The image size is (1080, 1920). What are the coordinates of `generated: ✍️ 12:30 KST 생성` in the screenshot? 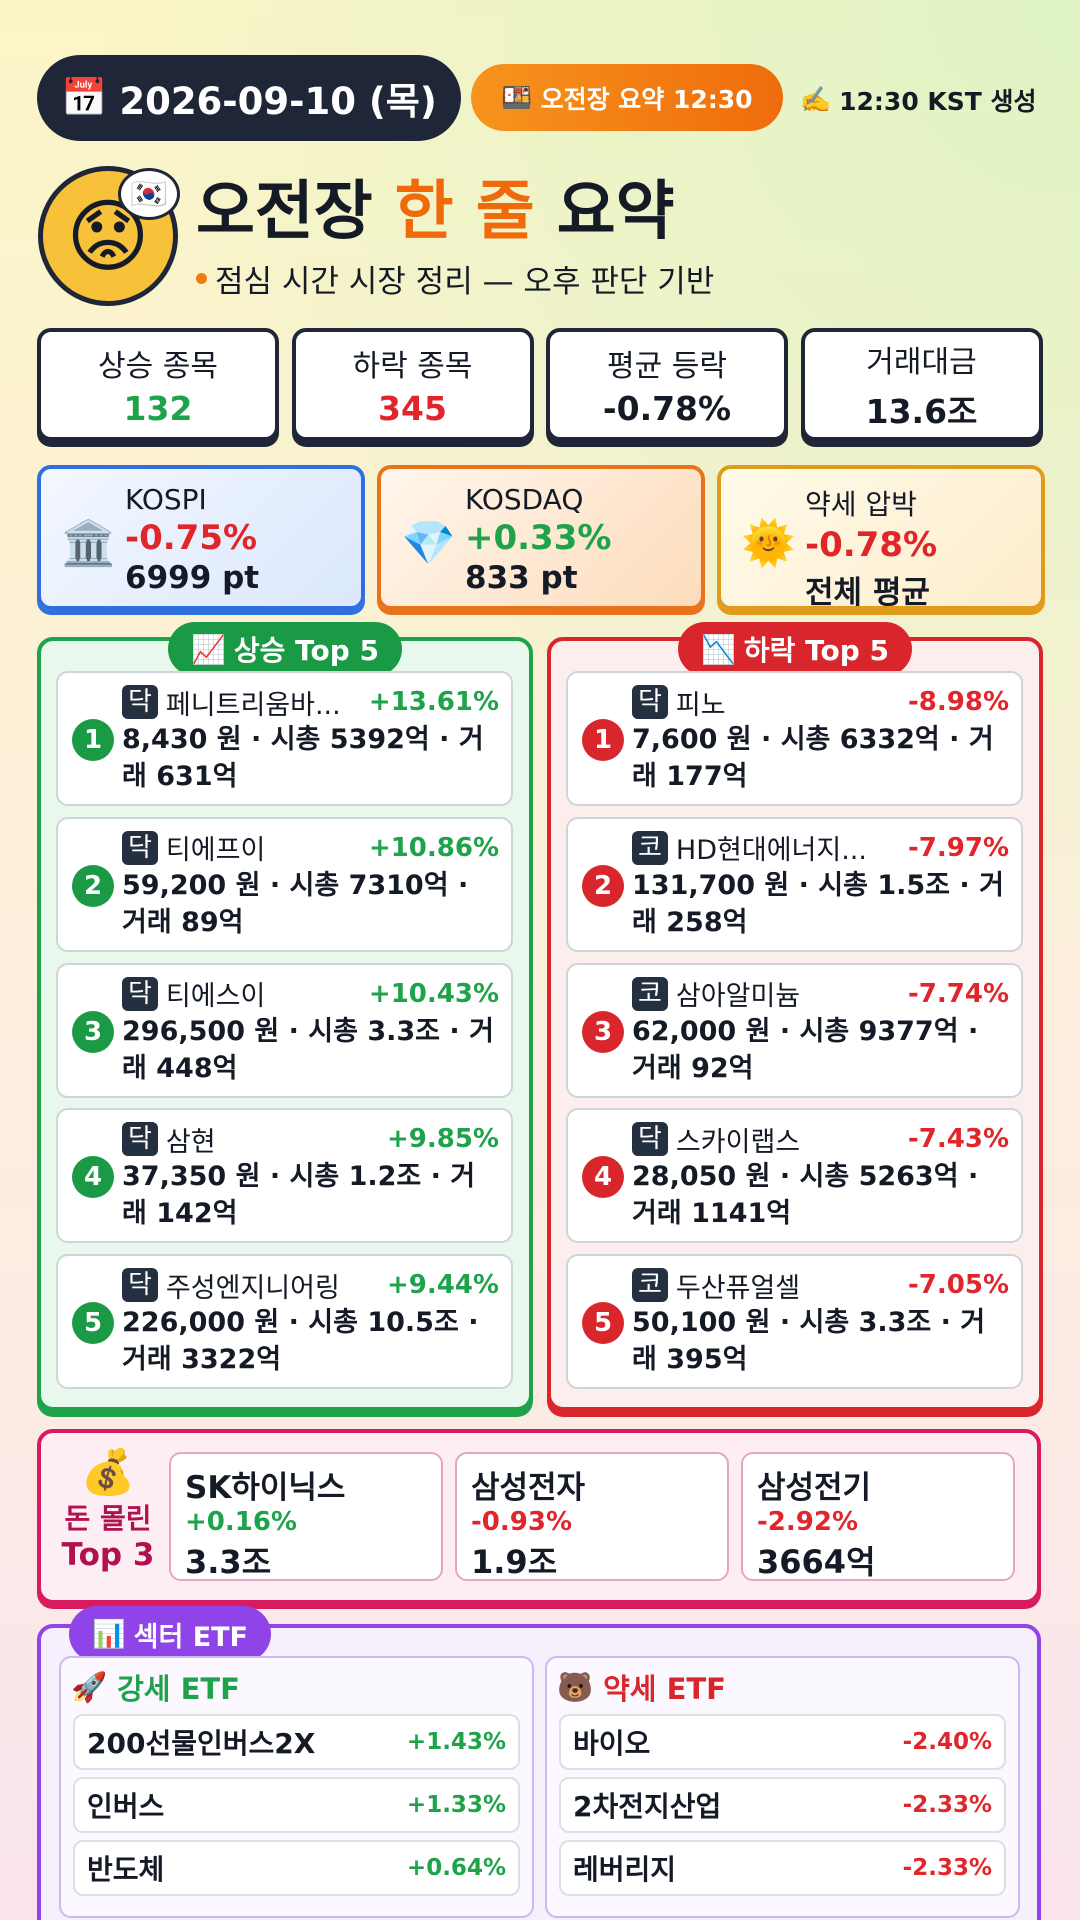 It's located at (918, 100).